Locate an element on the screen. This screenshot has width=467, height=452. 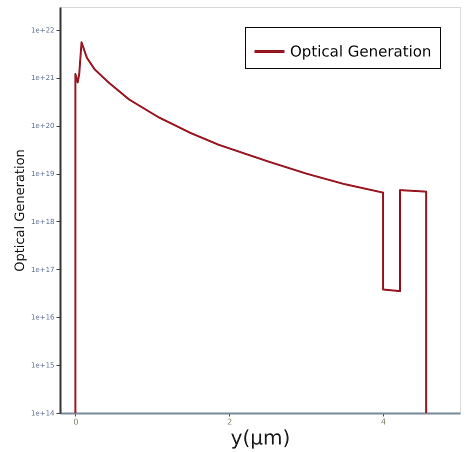
x-tick-label: 4 is located at coordinates (383, 422).